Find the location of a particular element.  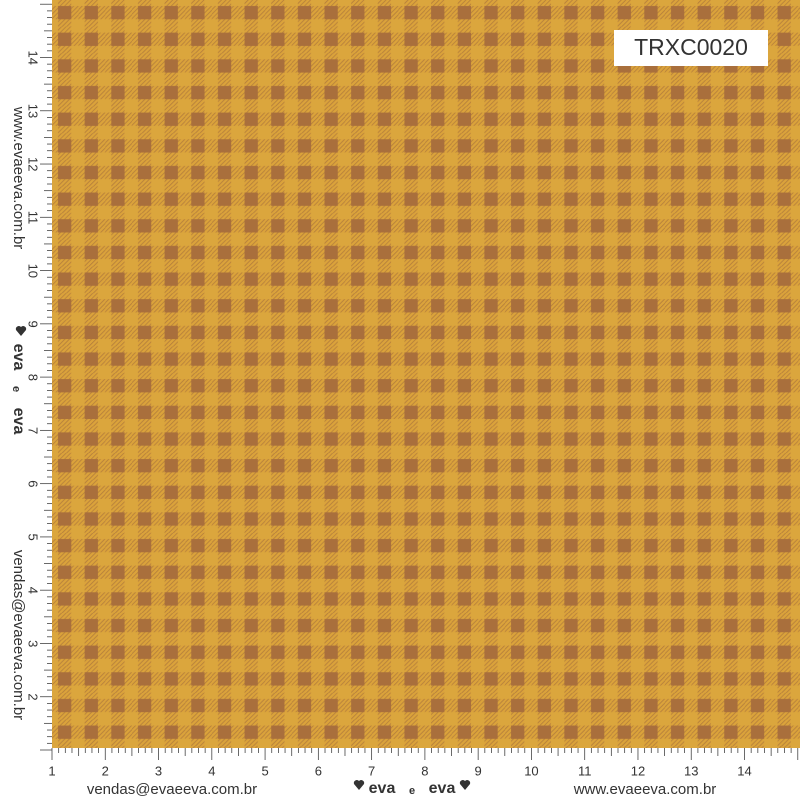

left-logo: eva e eva is located at coordinates (18, 380).